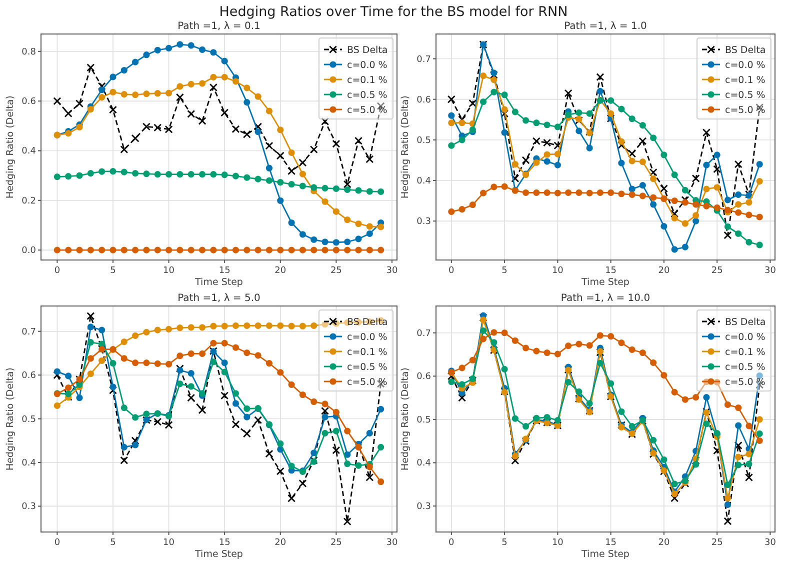  What do you see at coordinates (29, 52) in the screenshot?
I see `y-tick-label: 0.8` at bounding box center [29, 52].